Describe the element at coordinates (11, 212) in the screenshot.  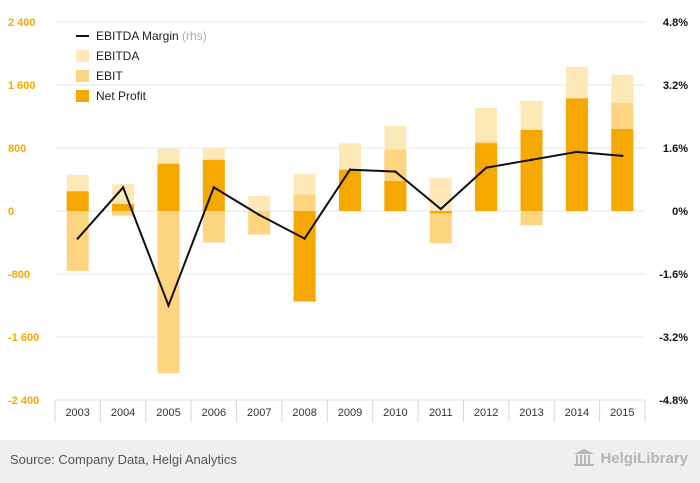
I see `y-tick-left: 0` at that location.